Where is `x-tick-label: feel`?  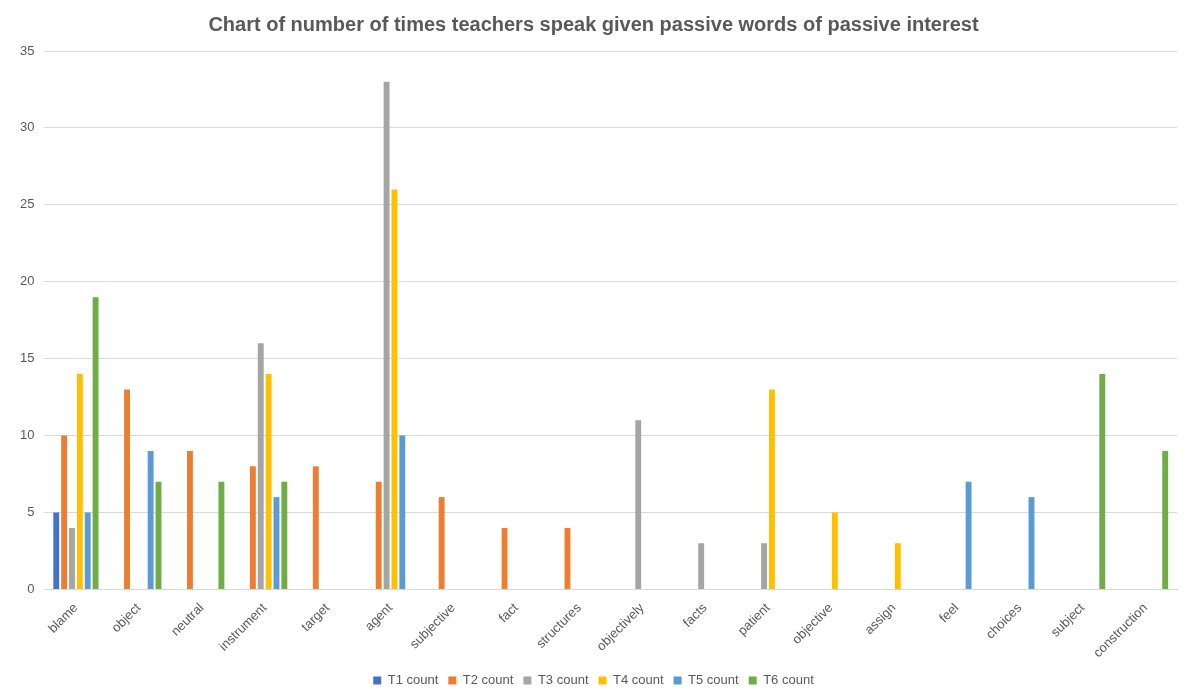
x-tick-label: feel is located at coordinates (949, 612).